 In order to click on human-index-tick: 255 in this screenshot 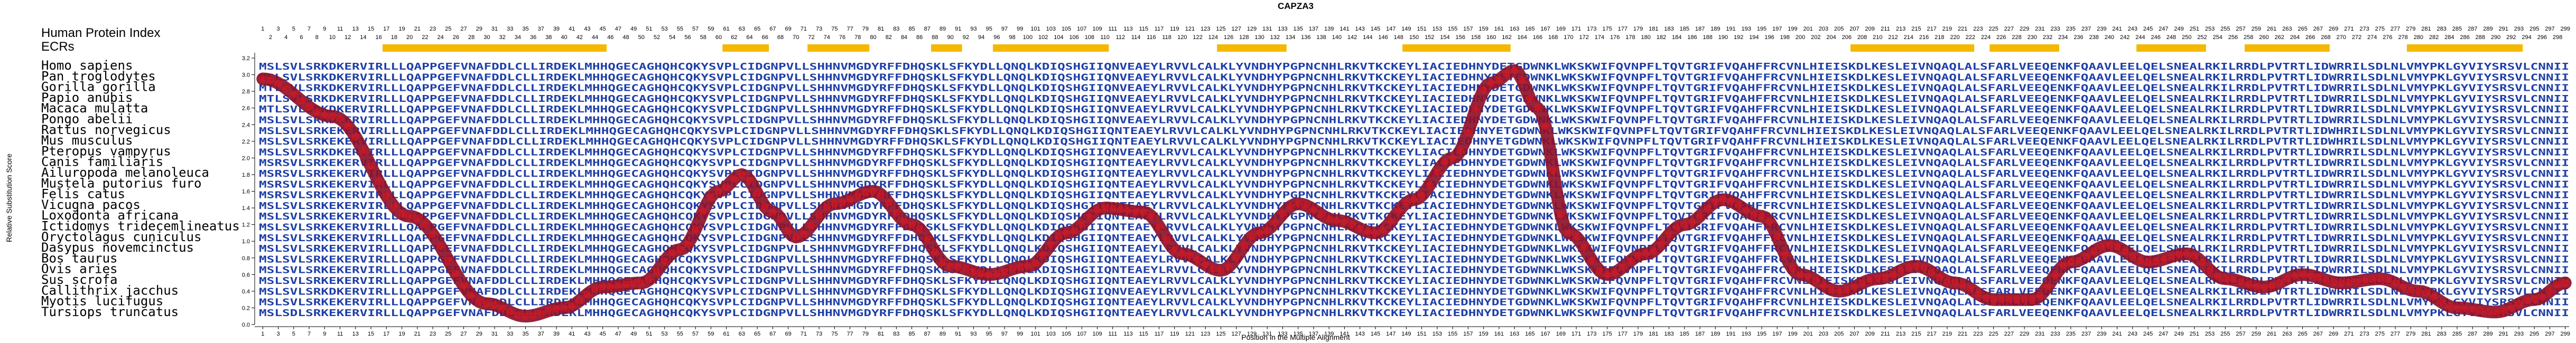, I will do `click(2225, 29)`.